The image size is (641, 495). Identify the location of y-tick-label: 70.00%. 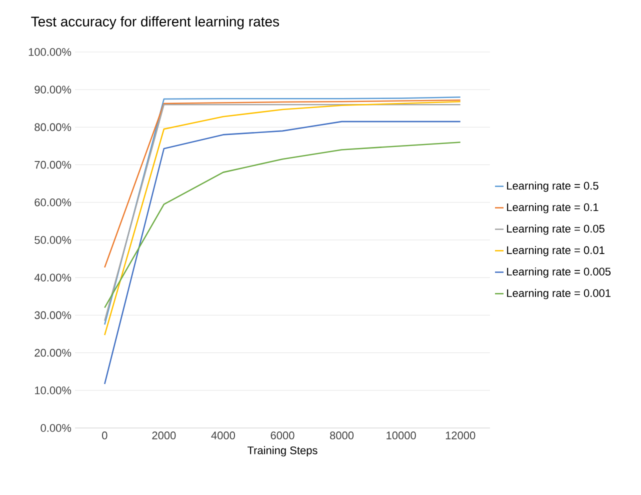
(53, 164).